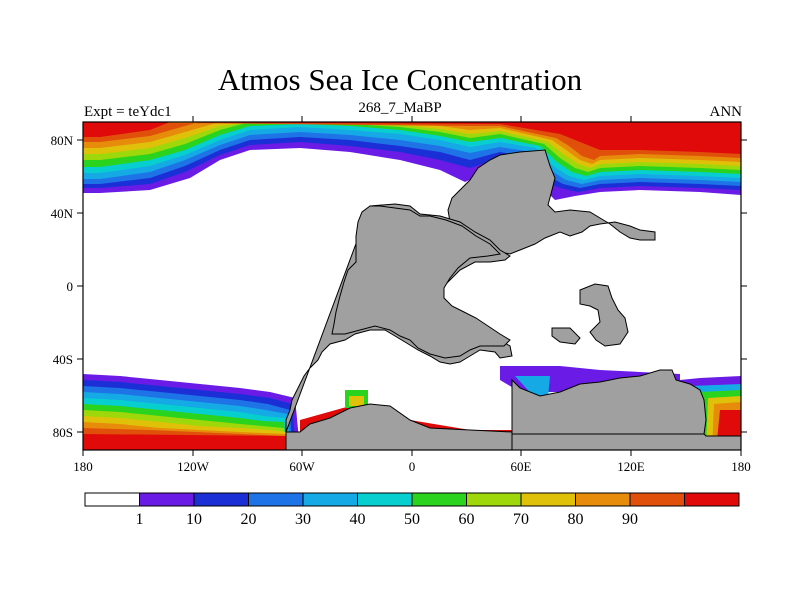  What do you see at coordinates (467, 519) in the screenshot?
I see `colorbar-level-label: 60` at bounding box center [467, 519].